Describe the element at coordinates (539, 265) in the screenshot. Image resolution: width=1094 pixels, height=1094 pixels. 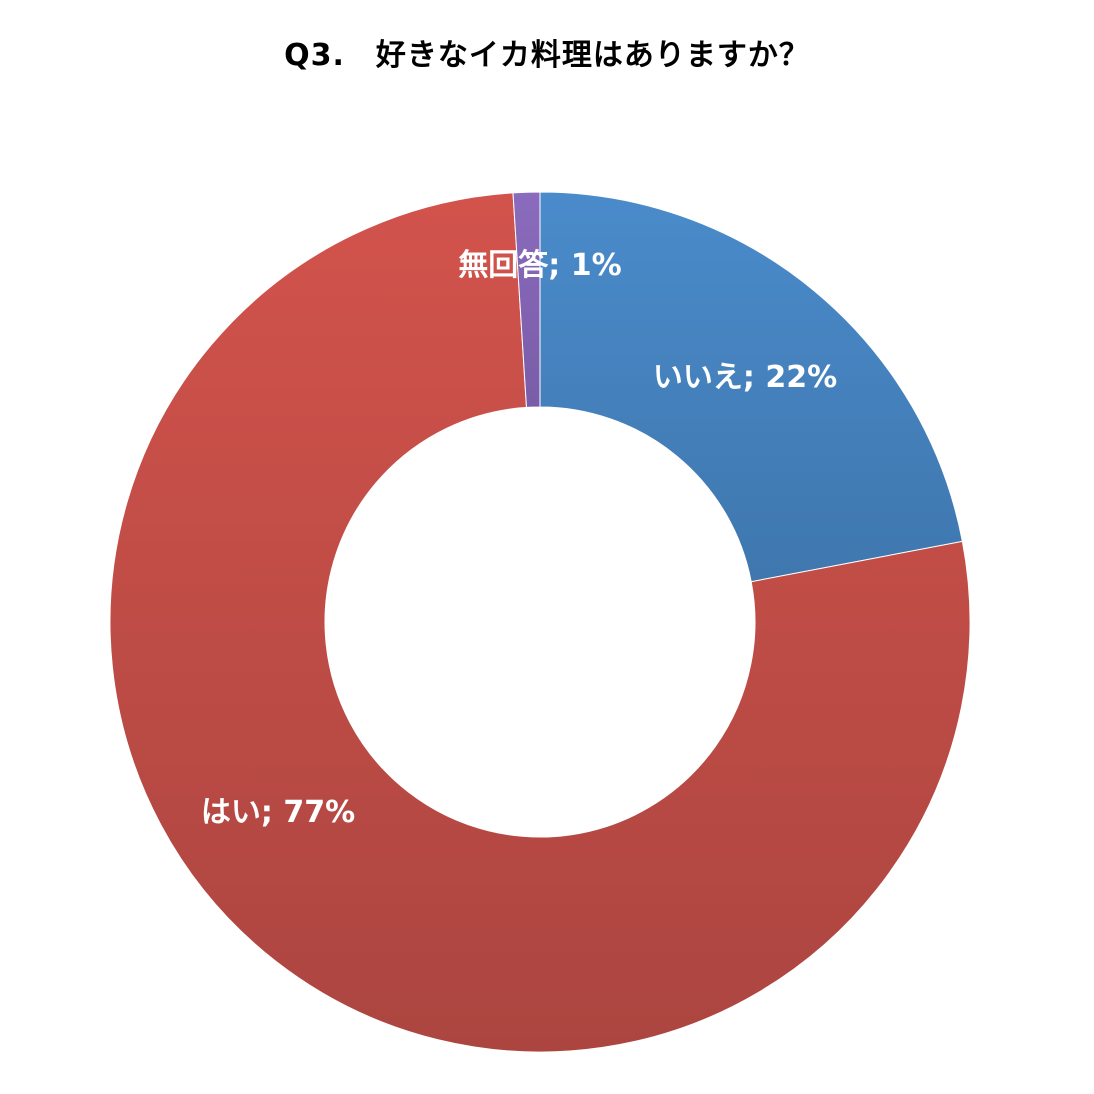
I see `slice-label-2: 無回答; 1%` at that location.